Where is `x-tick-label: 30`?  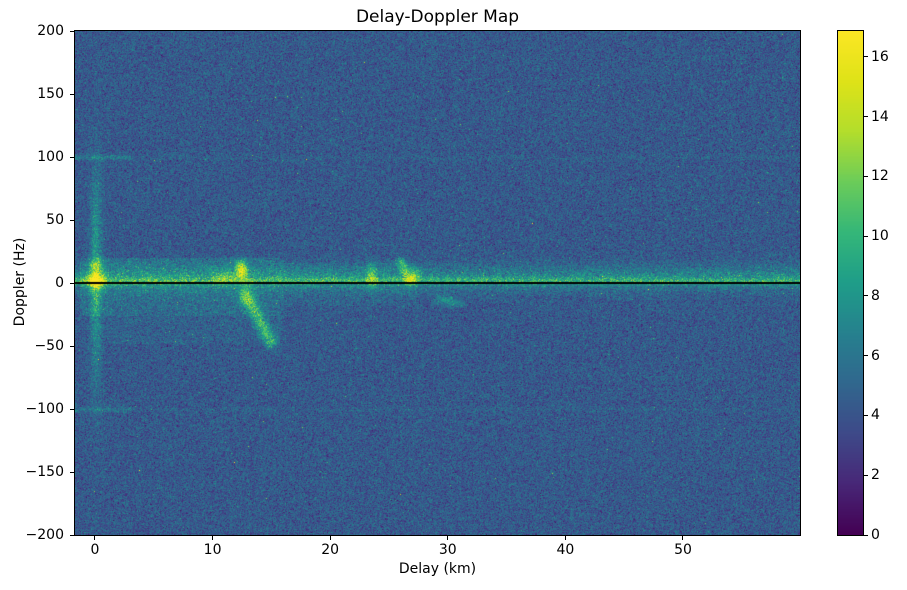 x-tick-label: 30 is located at coordinates (447, 550).